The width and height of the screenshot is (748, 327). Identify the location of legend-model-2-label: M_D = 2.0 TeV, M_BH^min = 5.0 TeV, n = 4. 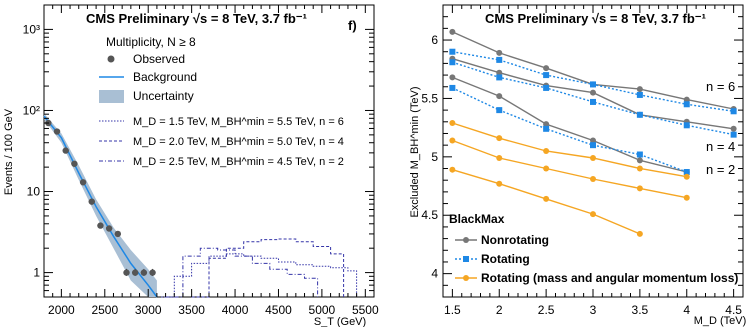
(238, 142).